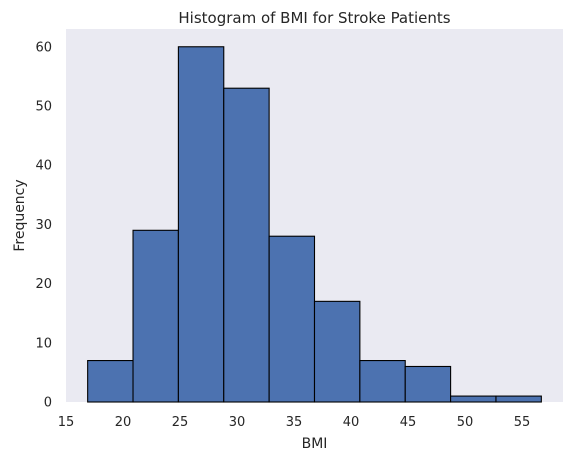 The width and height of the screenshot is (572, 463). What do you see at coordinates (43, 106) in the screenshot?
I see `y-tick-label: 50` at bounding box center [43, 106].